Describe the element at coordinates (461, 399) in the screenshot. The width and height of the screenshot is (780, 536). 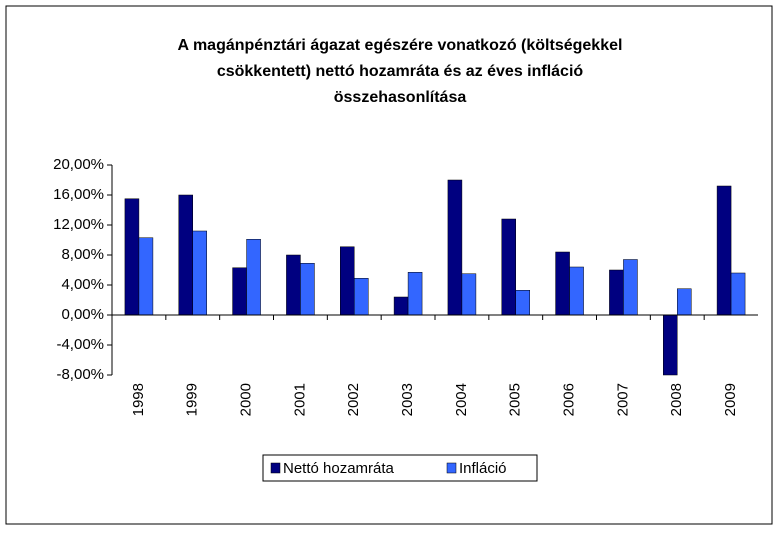
I see `x-tick-label: 2004` at that location.